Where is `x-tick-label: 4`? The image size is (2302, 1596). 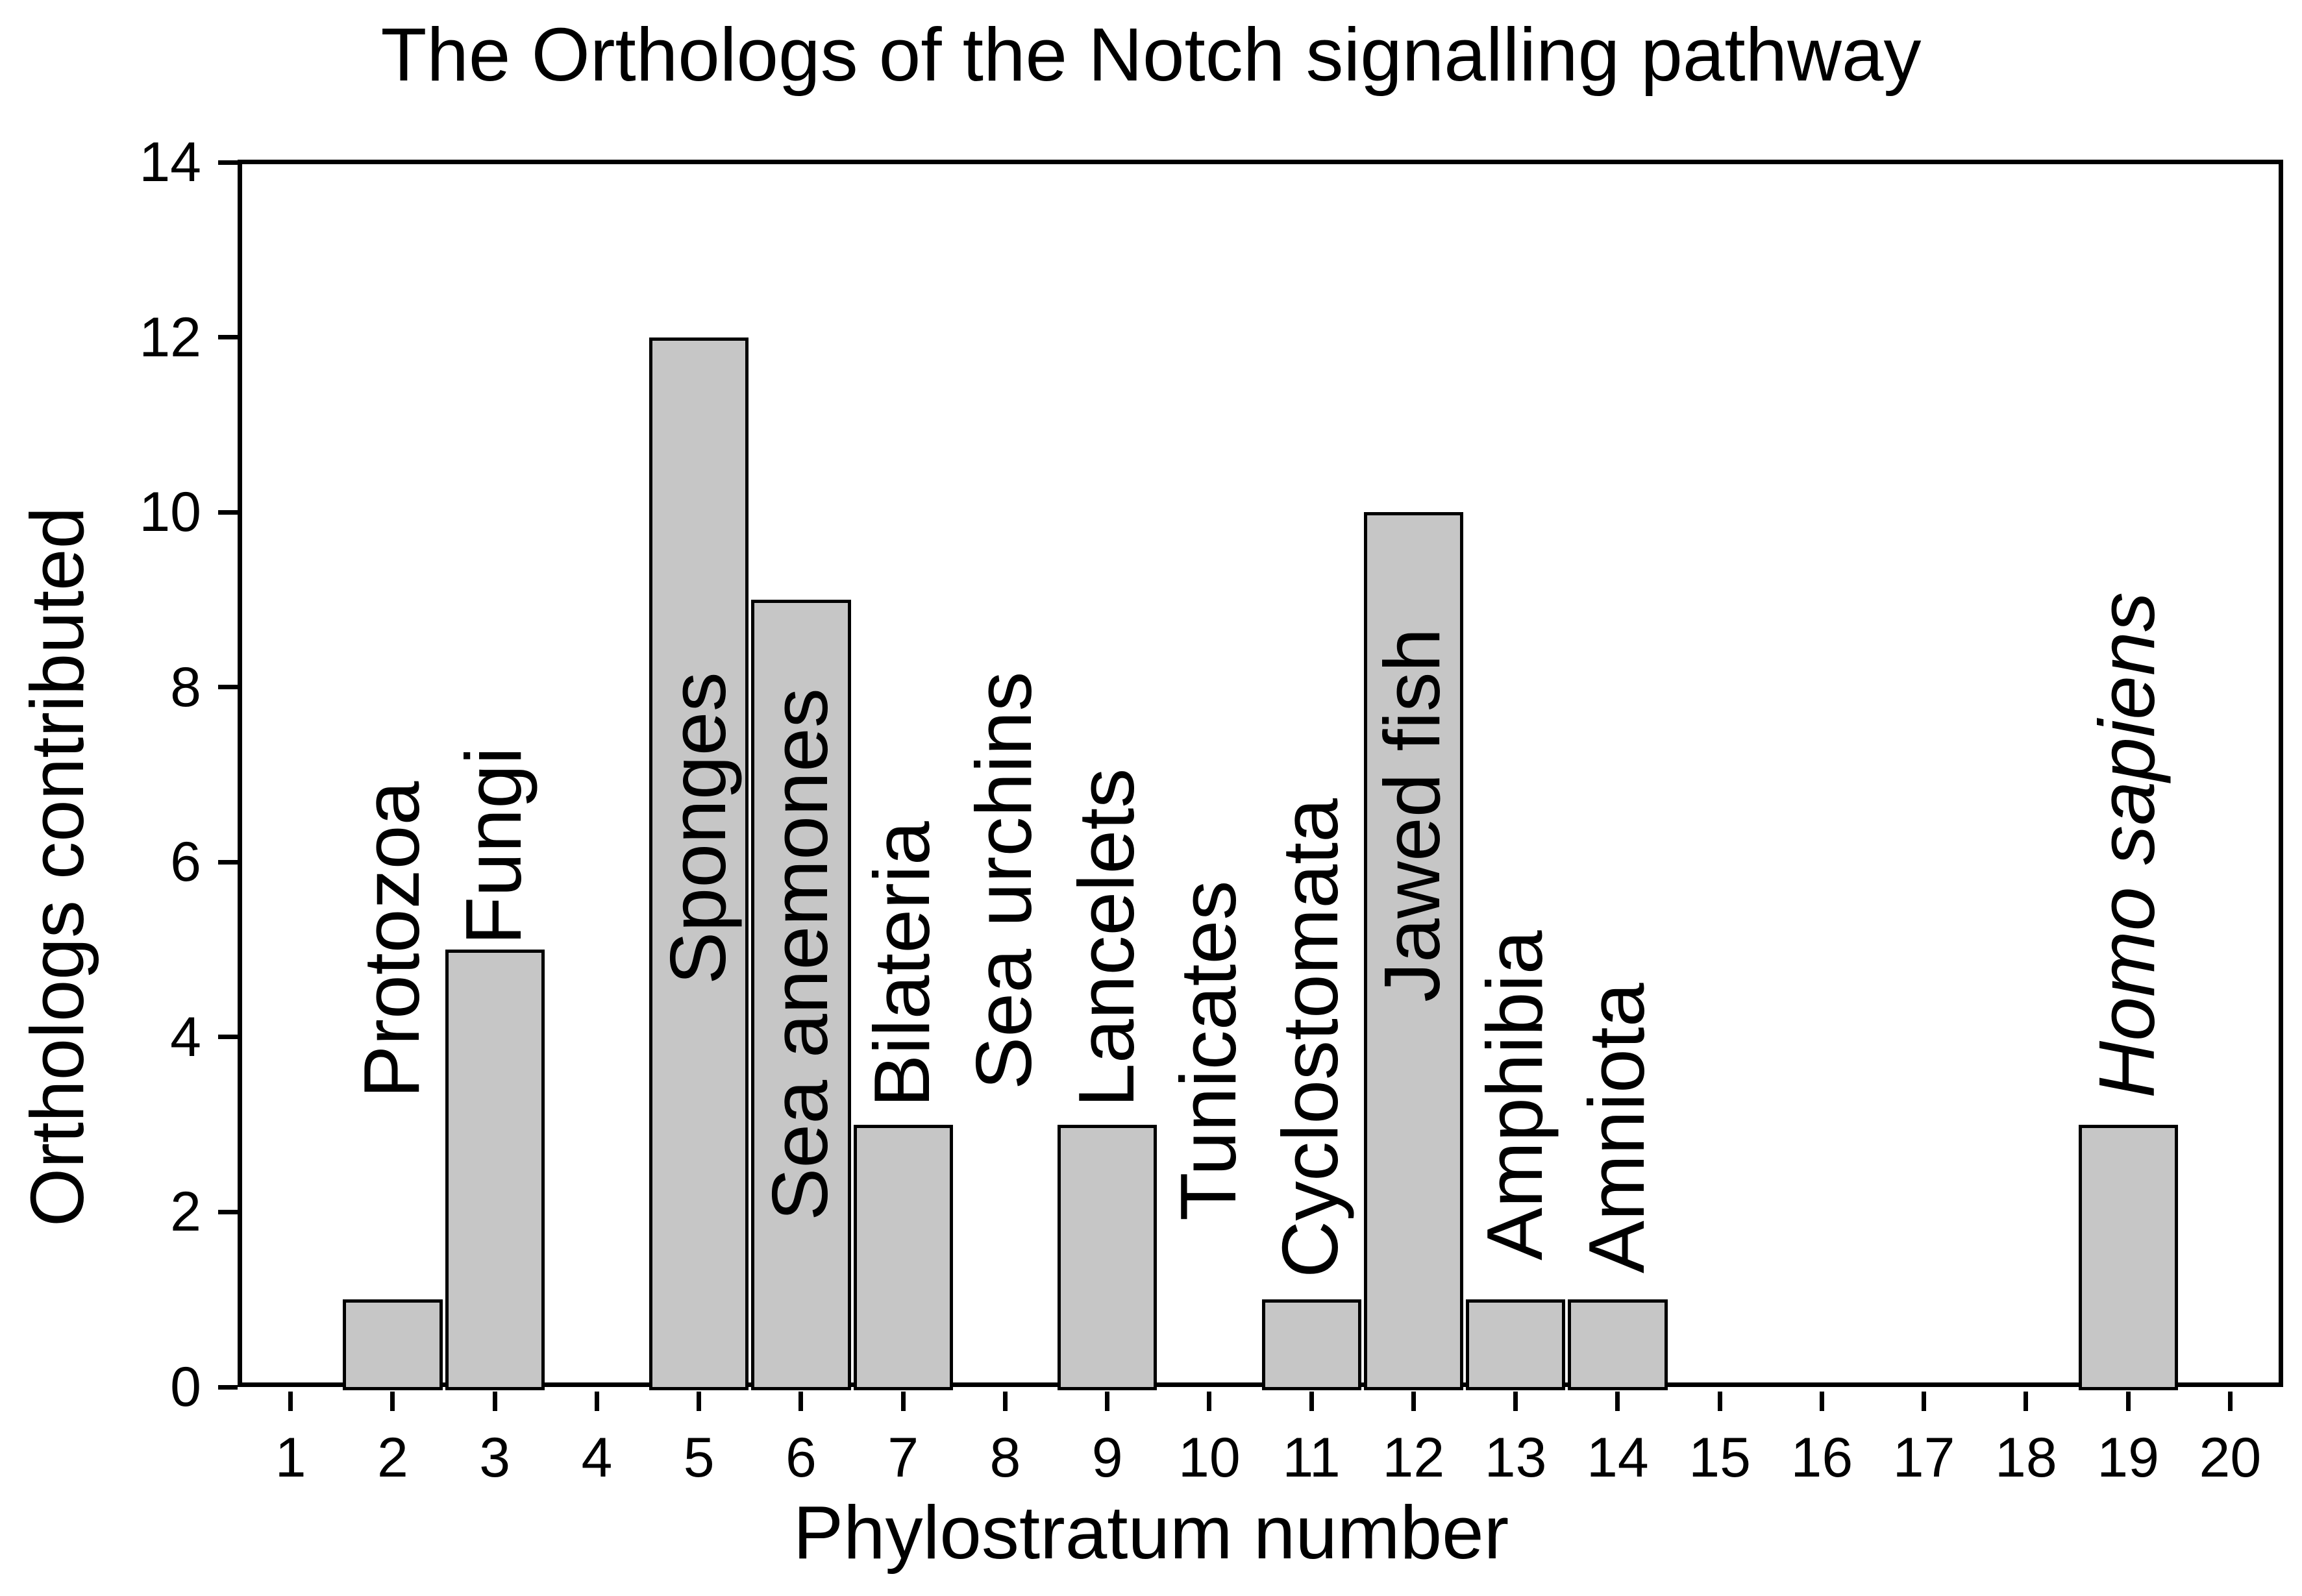
x-tick-label: 4 is located at coordinates (597, 1458).